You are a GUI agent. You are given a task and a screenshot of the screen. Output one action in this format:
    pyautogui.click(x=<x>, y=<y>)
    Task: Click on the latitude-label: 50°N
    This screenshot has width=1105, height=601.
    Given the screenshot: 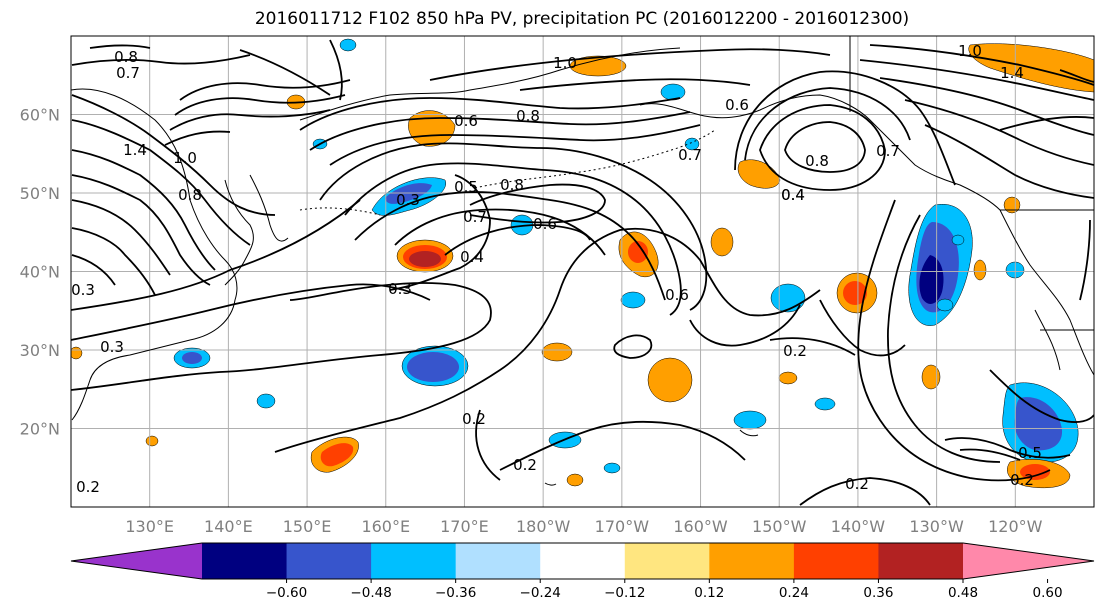 What is the action you would take?
    pyautogui.click(x=40, y=193)
    